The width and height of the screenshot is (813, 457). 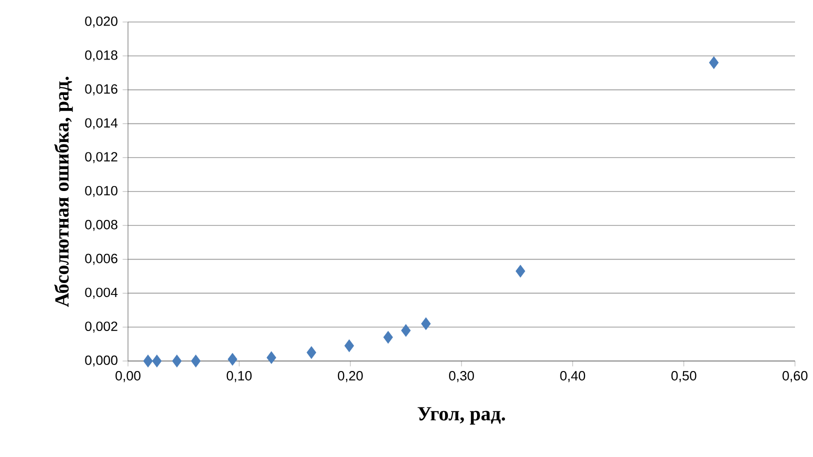 I want to click on y-tick-label: 0,012, so click(x=101, y=158).